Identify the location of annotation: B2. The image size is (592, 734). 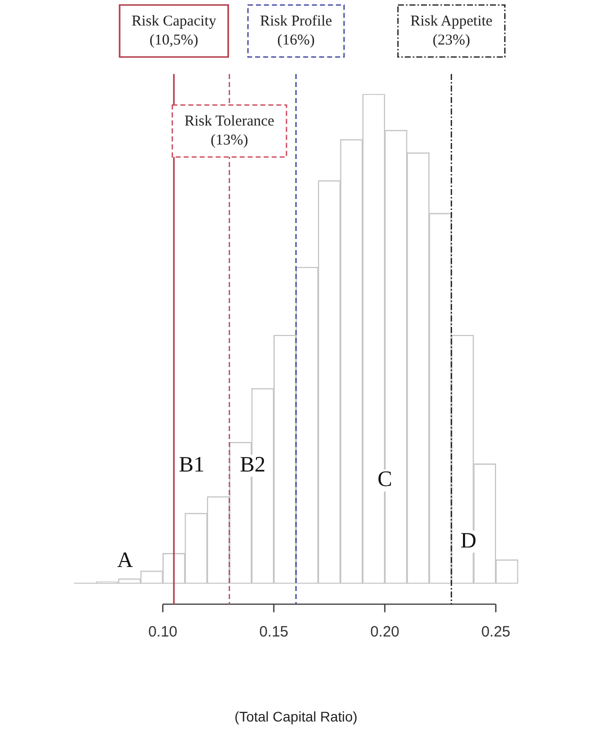
(253, 464).